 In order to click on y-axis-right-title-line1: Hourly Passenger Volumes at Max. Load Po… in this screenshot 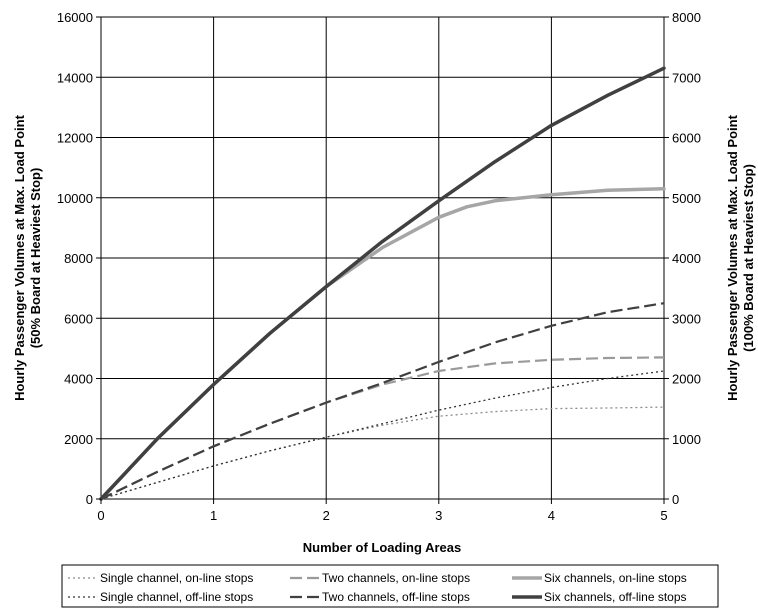, I will do `click(732, 257)`.